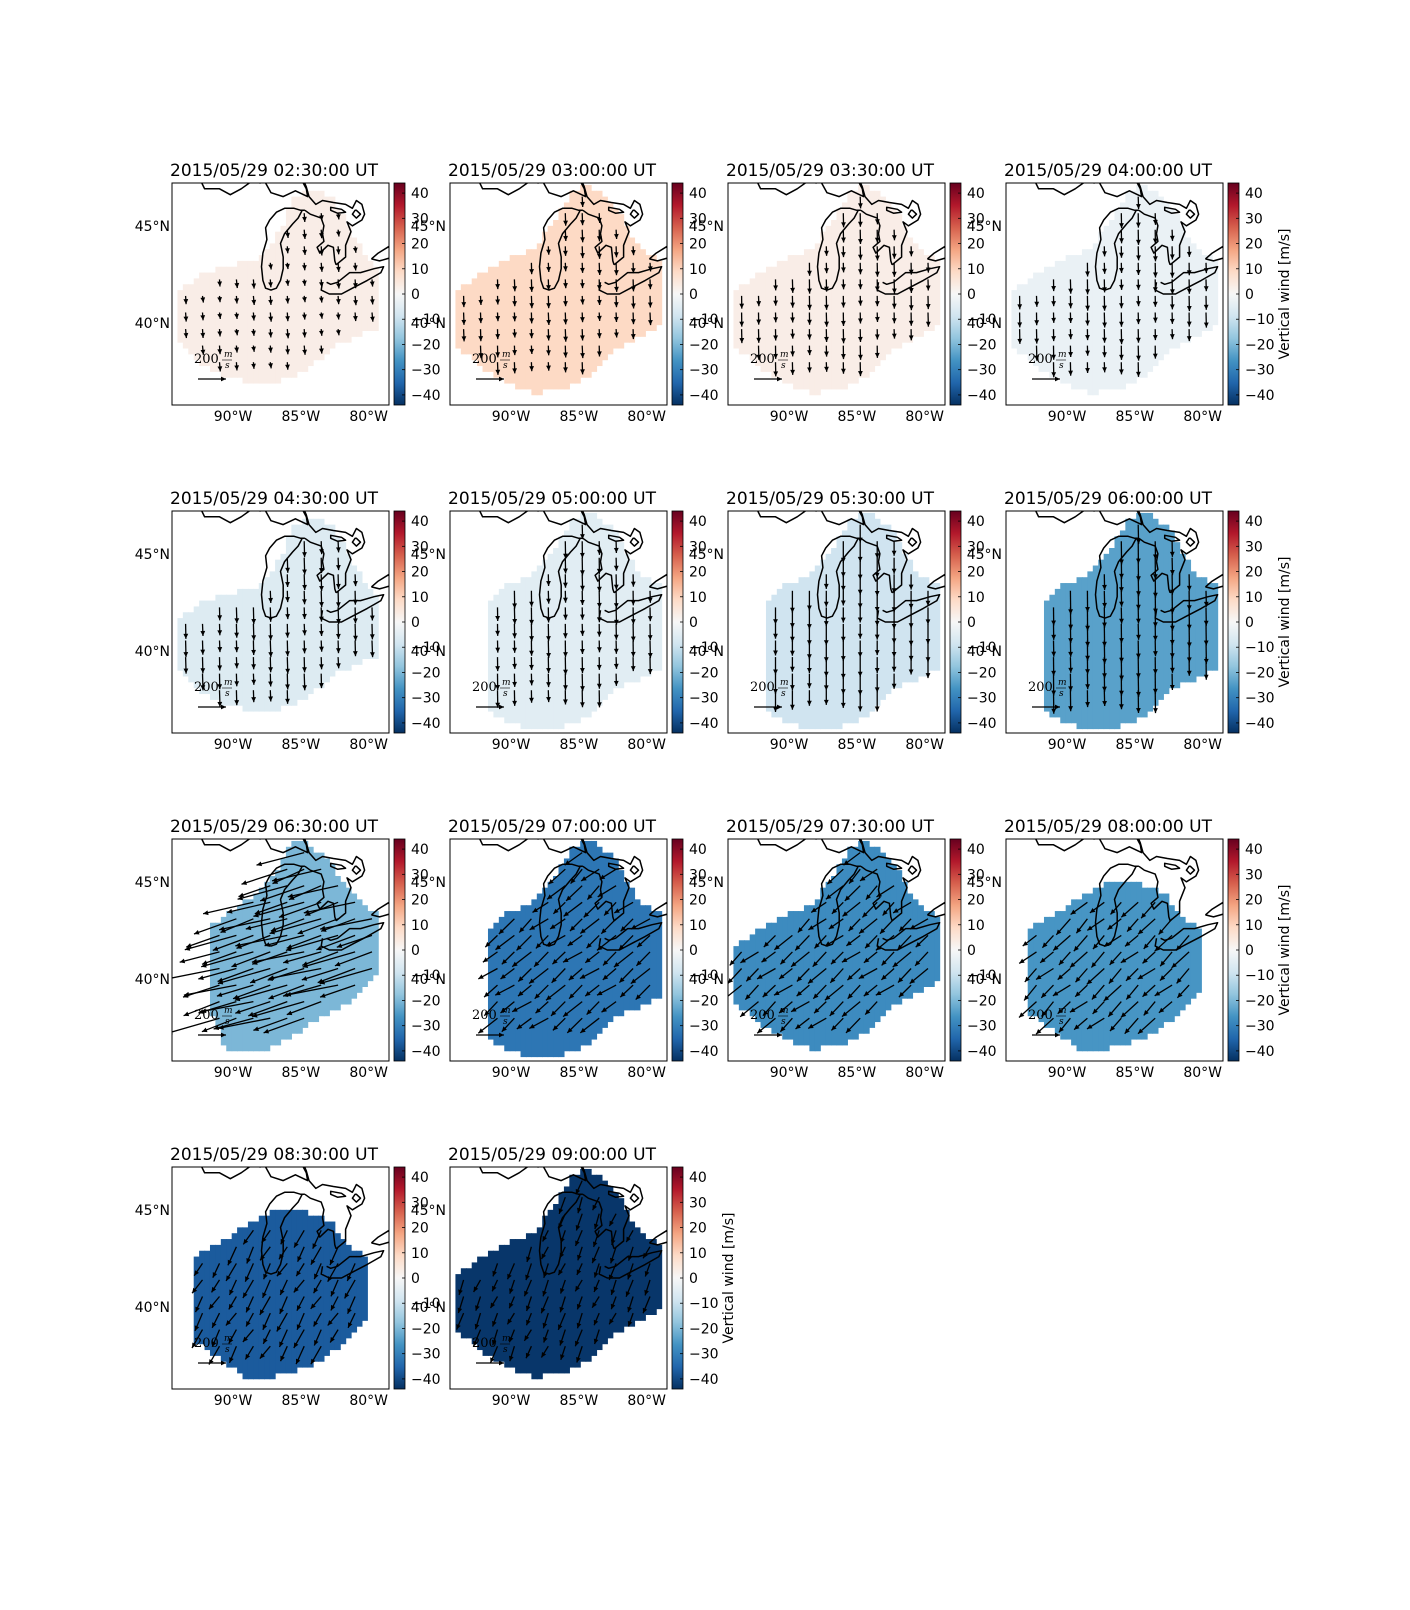  I want to click on colorbar-tick-label: −20, so click(1260, 345).